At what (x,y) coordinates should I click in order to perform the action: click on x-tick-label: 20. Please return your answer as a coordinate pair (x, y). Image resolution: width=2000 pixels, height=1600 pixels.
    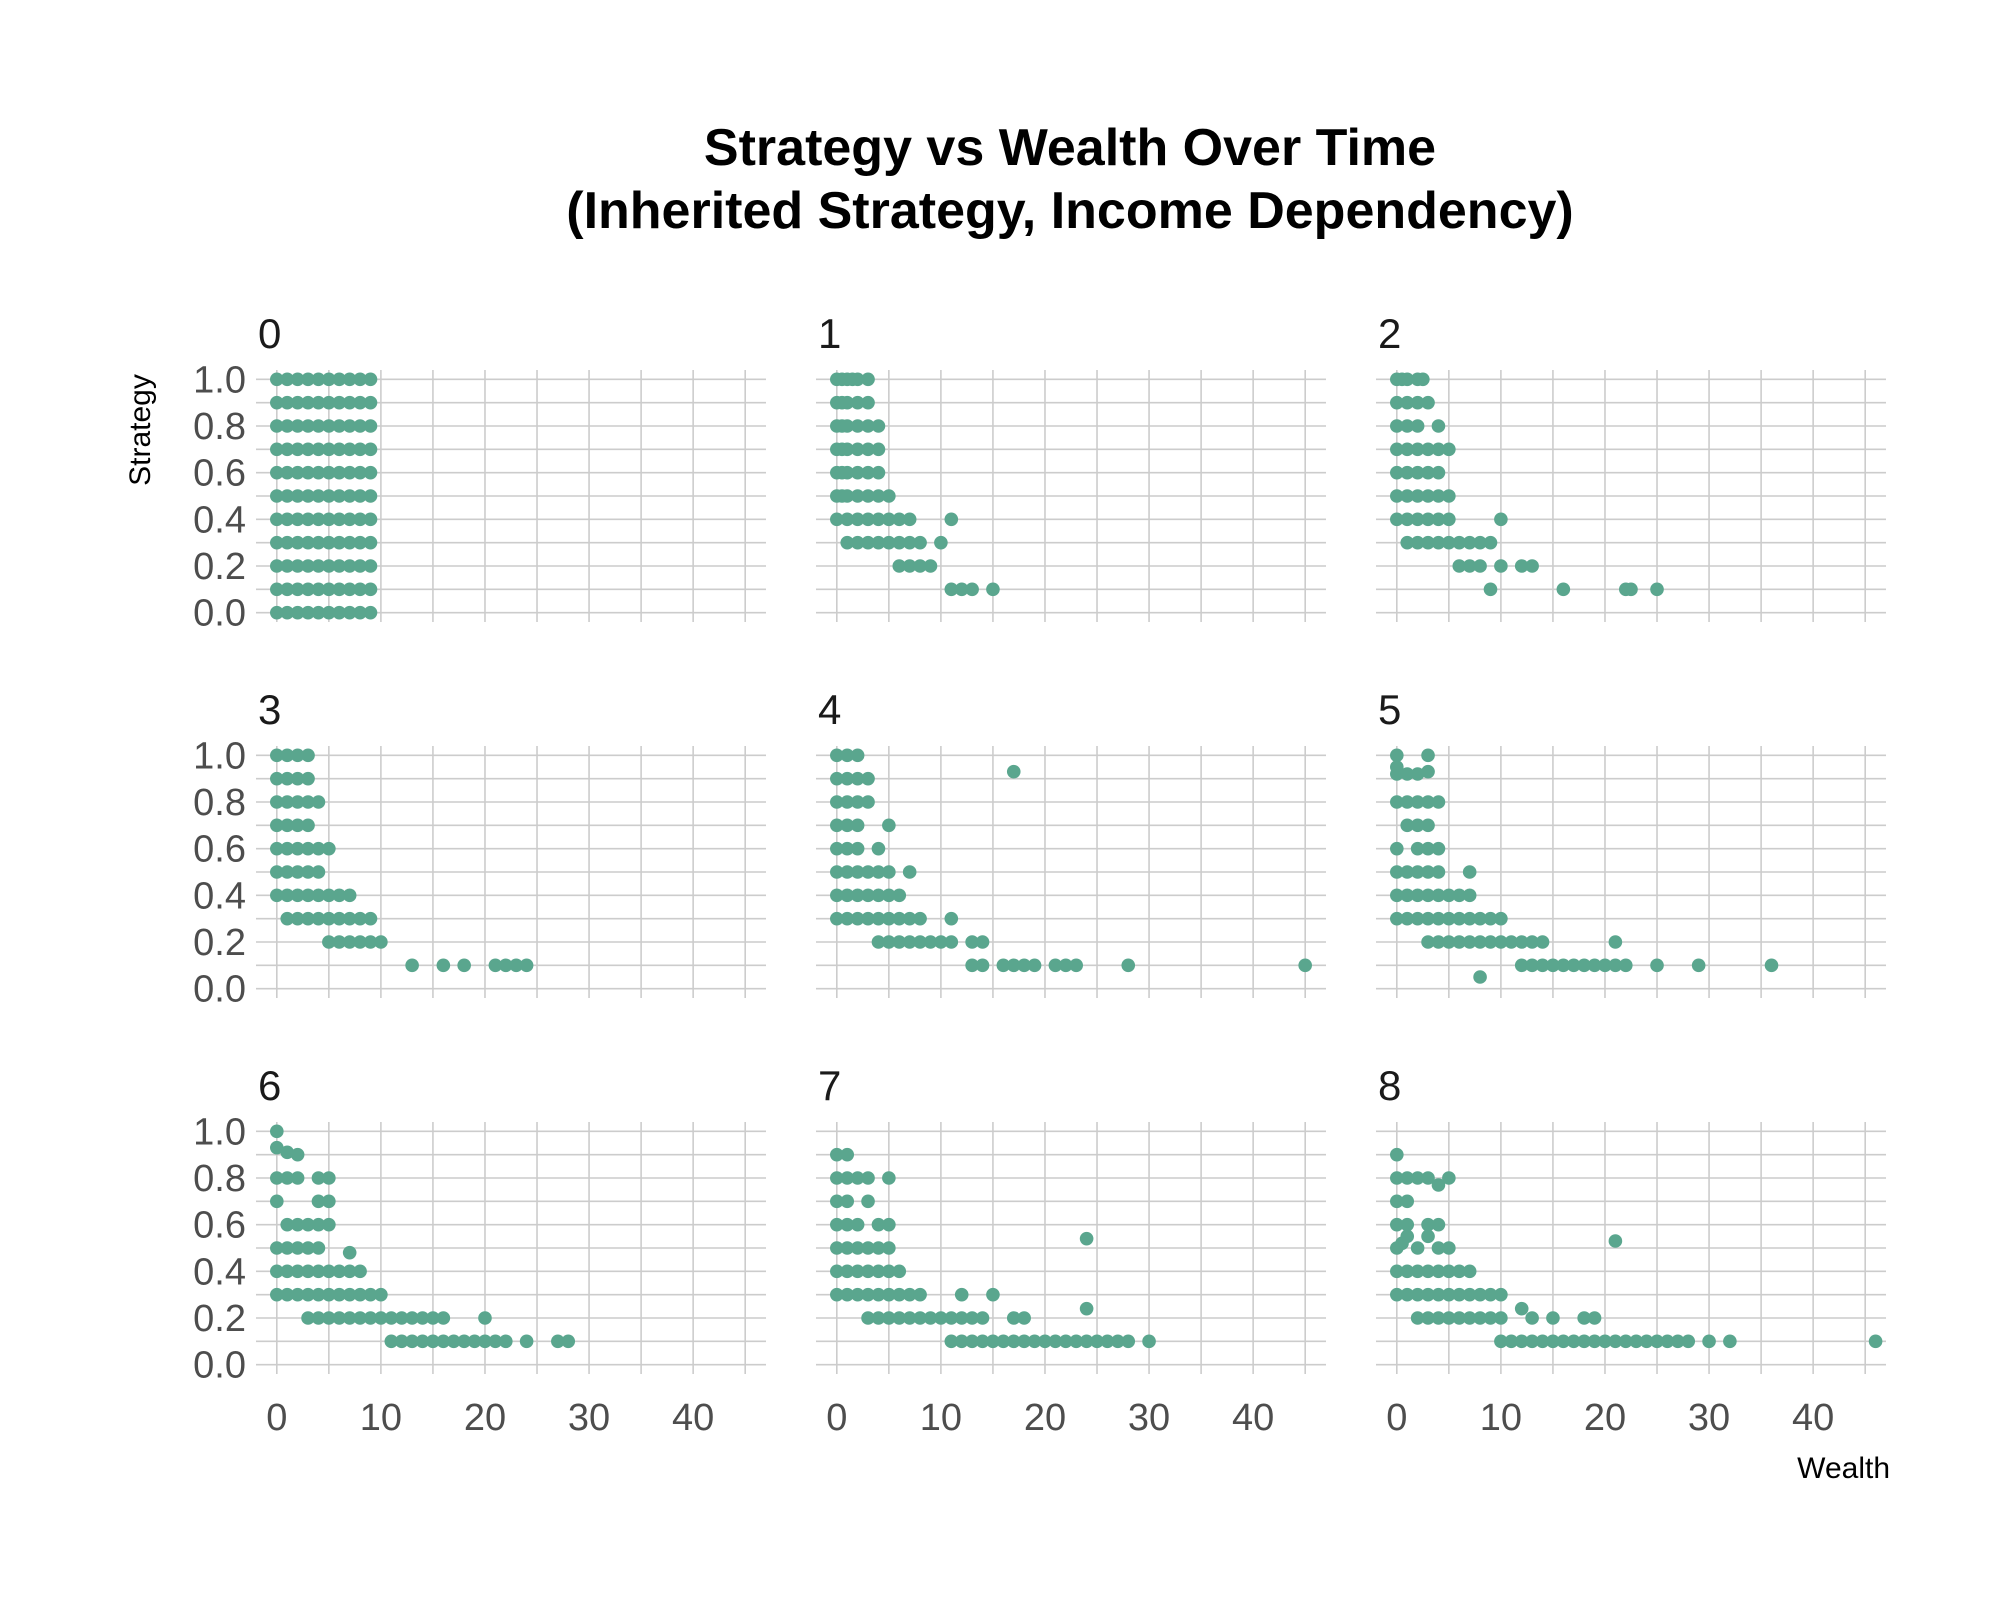
    Looking at the image, I should click on (1045, 1418).